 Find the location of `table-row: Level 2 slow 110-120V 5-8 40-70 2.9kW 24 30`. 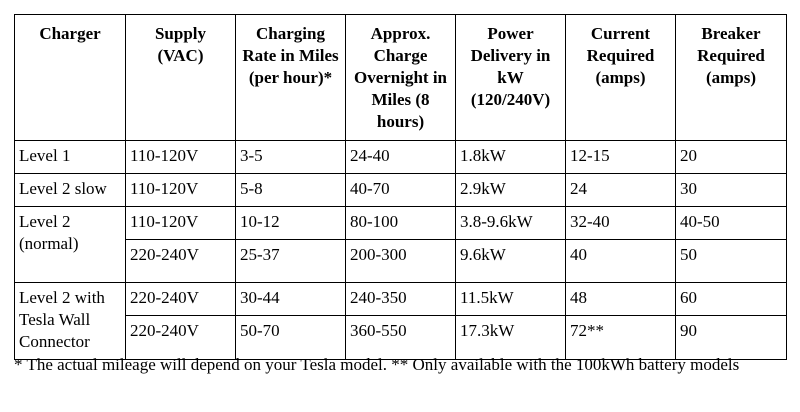

table-row: Level 2 slow 110-120V 5-8 40-70 2.9kW 24 30 is located at coordinates (400, 190).